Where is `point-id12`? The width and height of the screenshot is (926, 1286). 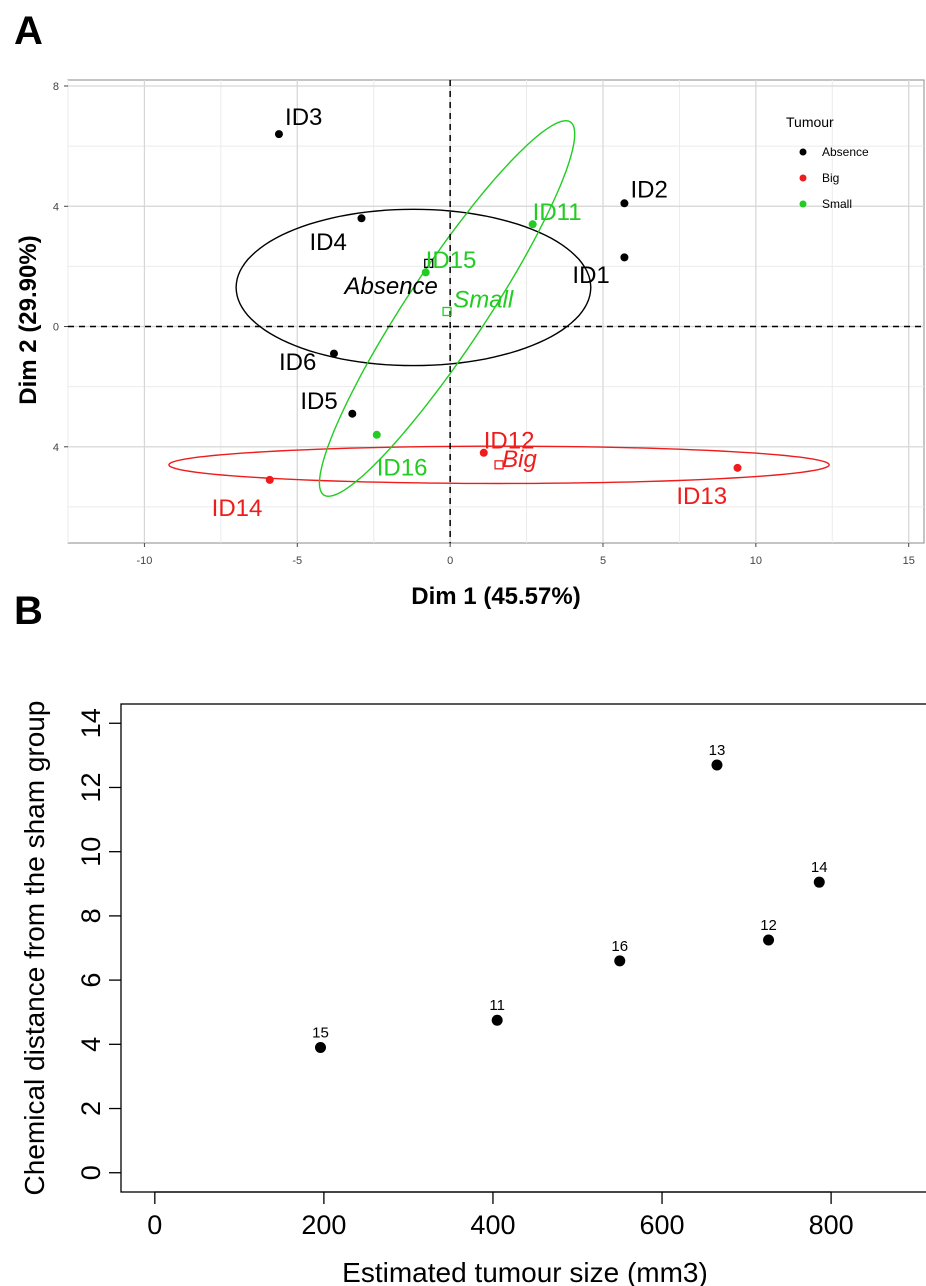 point-id12 is located at coordinates (483, 452).